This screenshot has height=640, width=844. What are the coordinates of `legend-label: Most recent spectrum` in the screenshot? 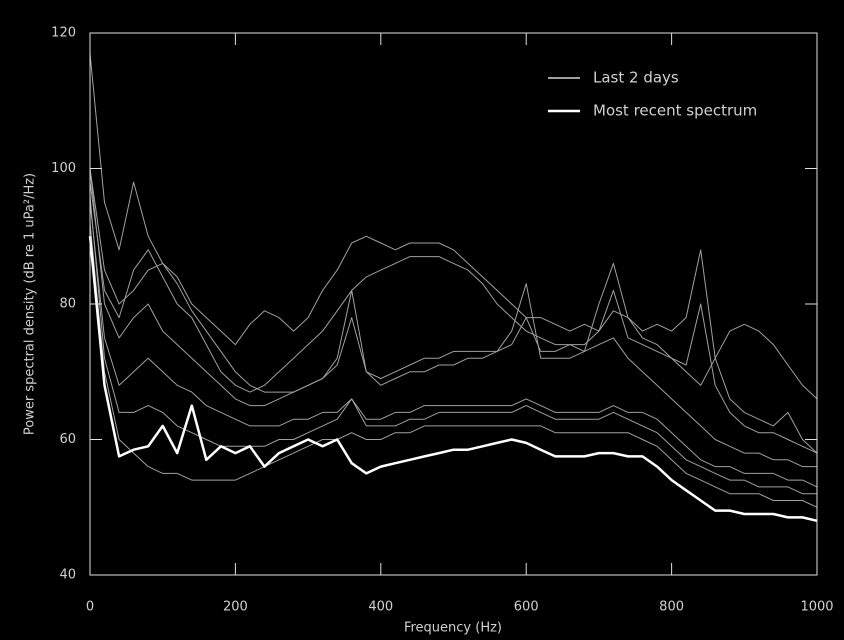 It's located at (675, 111).